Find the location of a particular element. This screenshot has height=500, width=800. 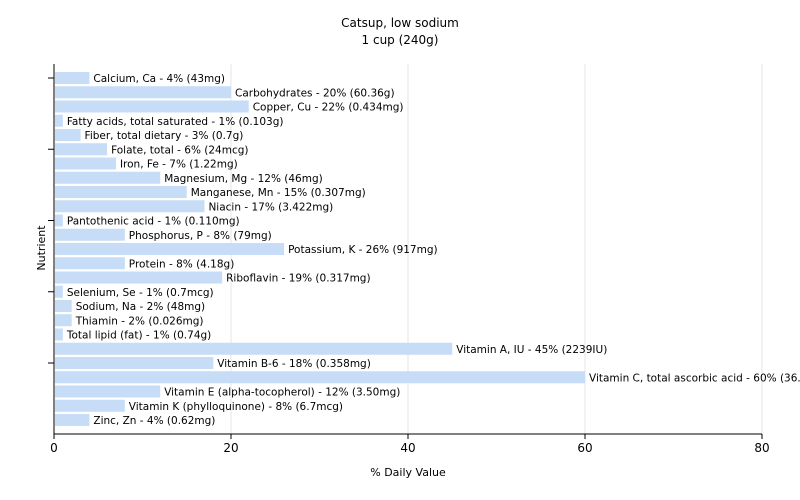

bar-label: Phosphorus, P - 8% (79mg) is located at coordinates (200, 236).